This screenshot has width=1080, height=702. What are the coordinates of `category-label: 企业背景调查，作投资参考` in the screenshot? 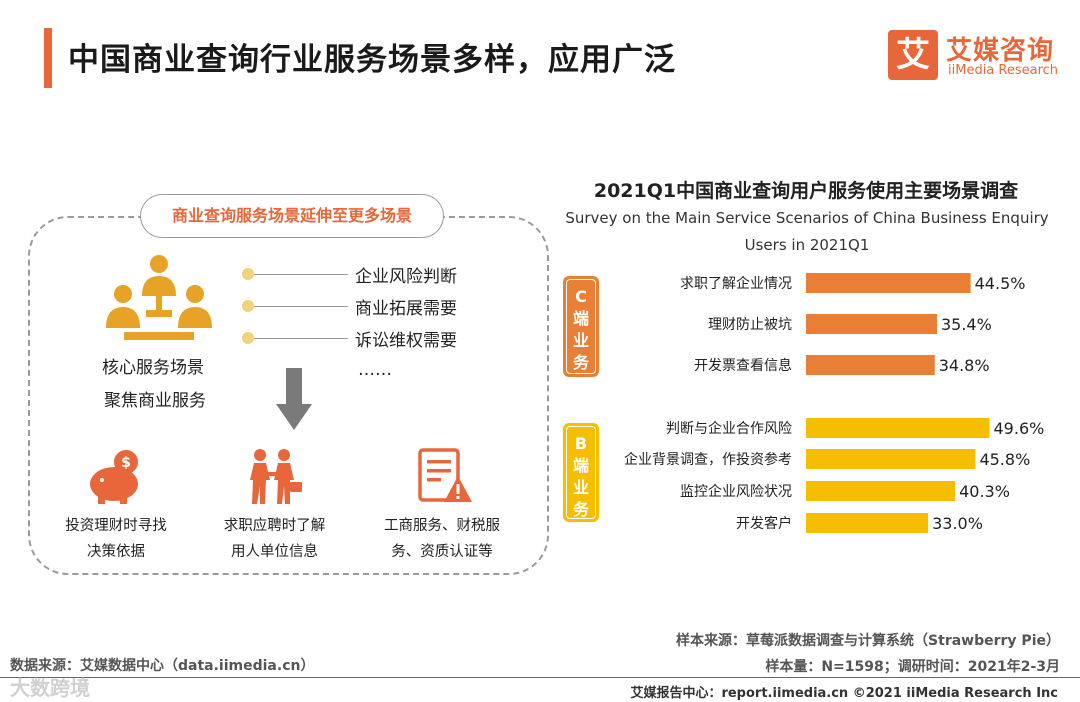 It's located at (708, 459).